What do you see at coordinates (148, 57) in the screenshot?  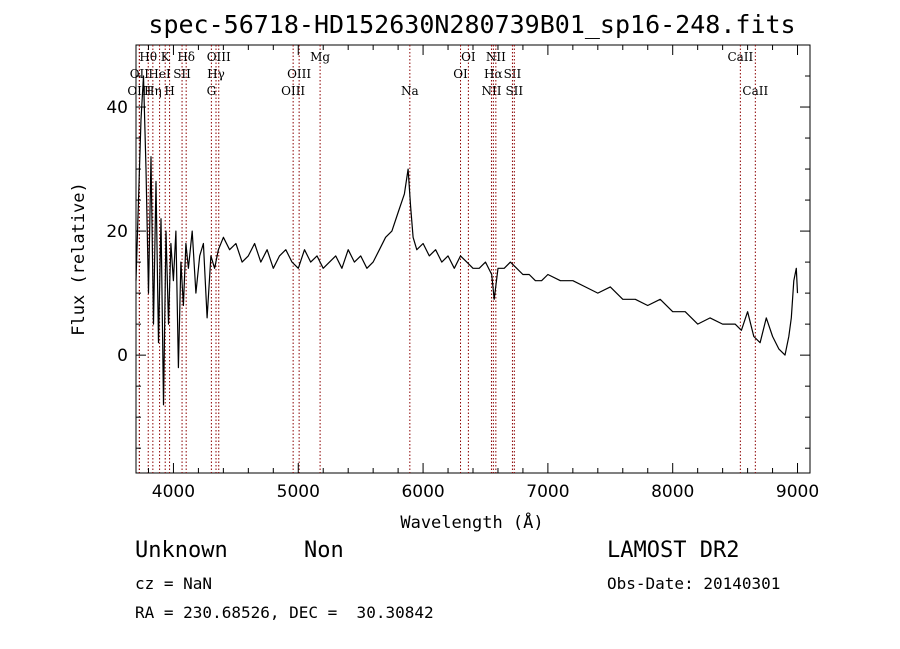 I see `spectral-line-label: Hθ` at bounding box center [148, 57].